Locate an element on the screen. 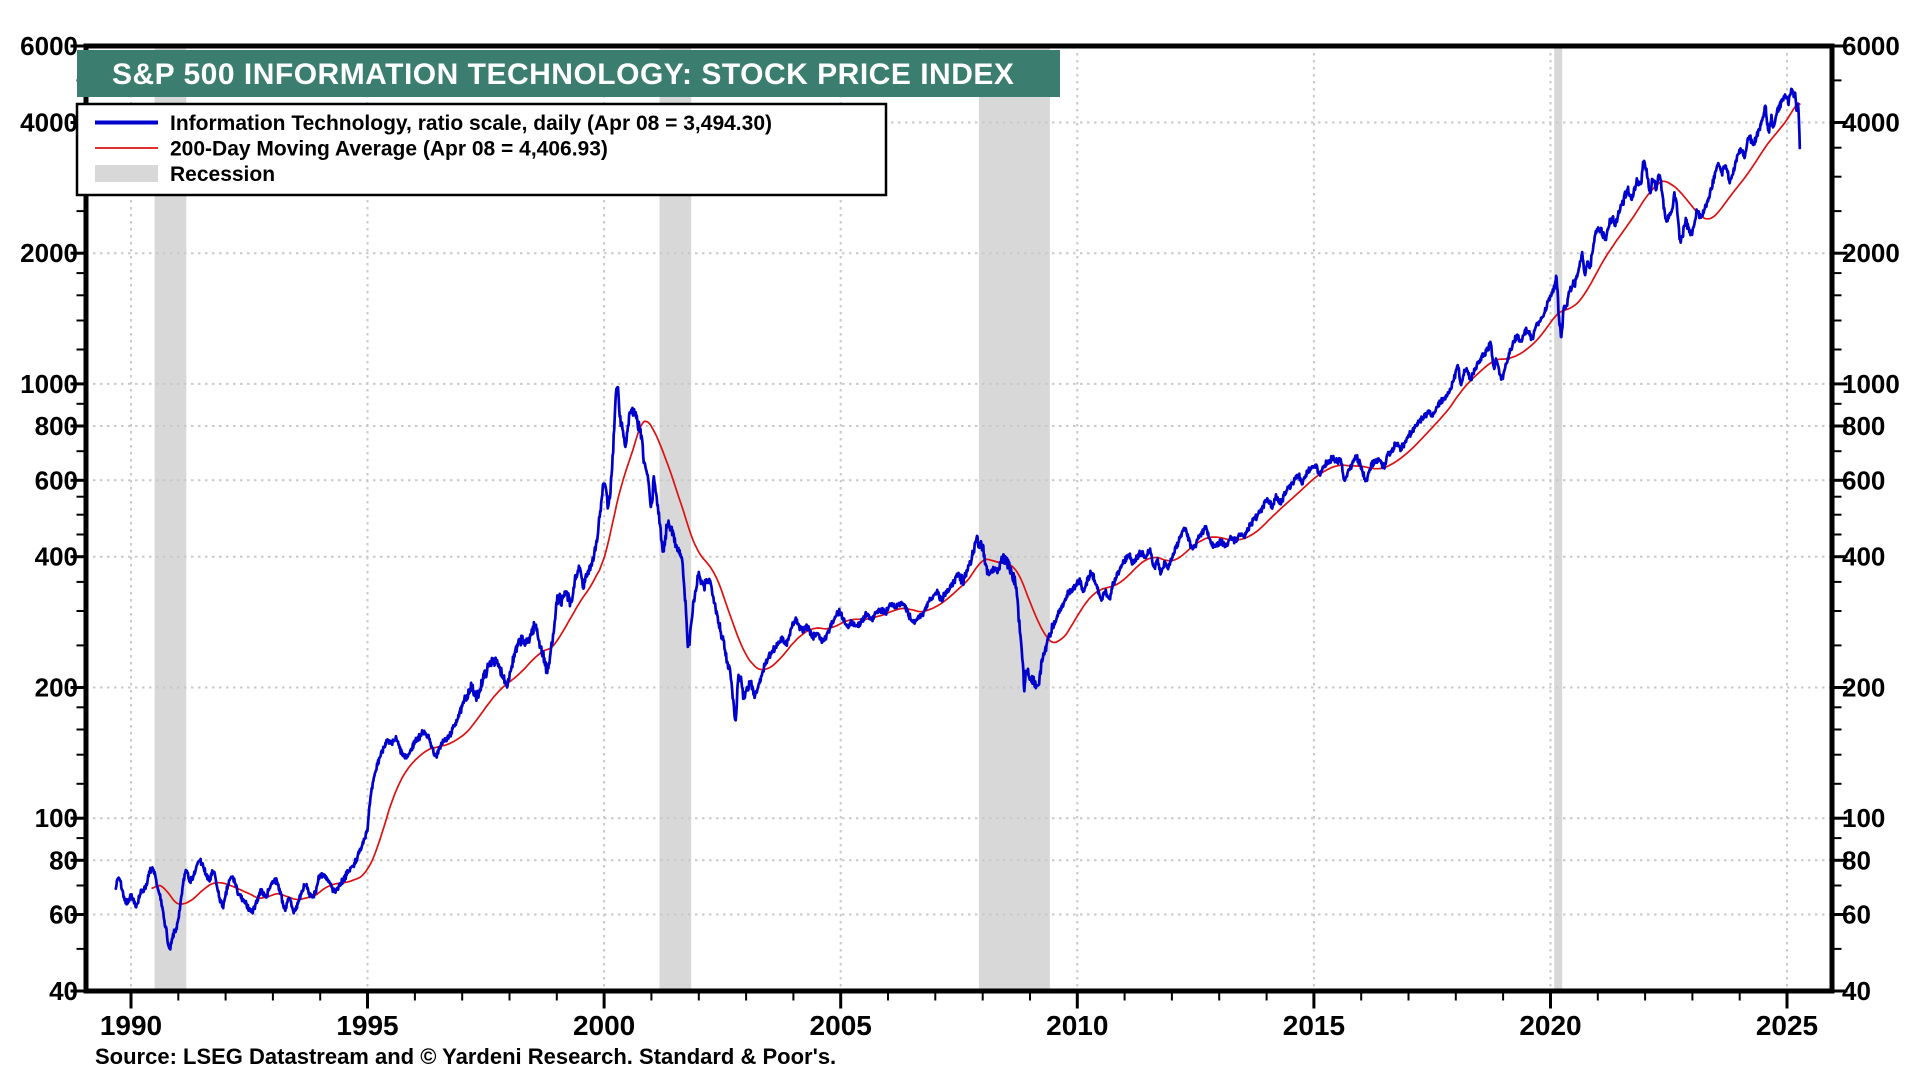 The width and height of the screenshot is (1920, 1080). legend-label-recession: Recession is located at coordinates (222, 174).